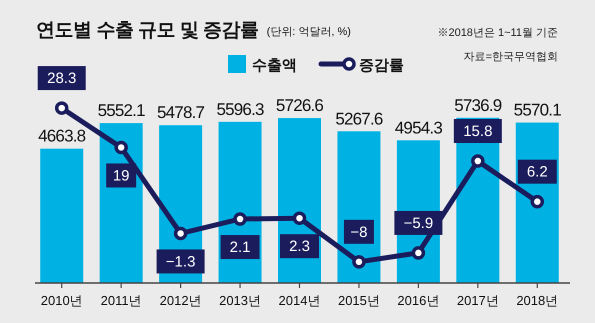  What do you see at coordinates (477, 131) in the screenshot?
I see `data-label: 15.8` at bounding box center [477, 131].